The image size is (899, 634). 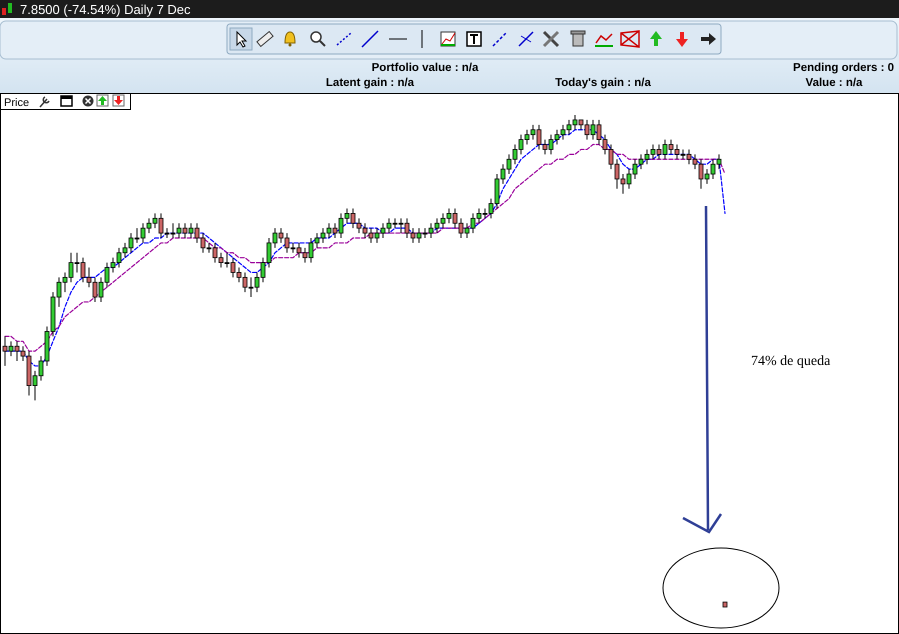 What do you see at coordinates (370, 83) in the screenshot?
I see `text: Latent gain : n/a` at bounding box center [370, 83].